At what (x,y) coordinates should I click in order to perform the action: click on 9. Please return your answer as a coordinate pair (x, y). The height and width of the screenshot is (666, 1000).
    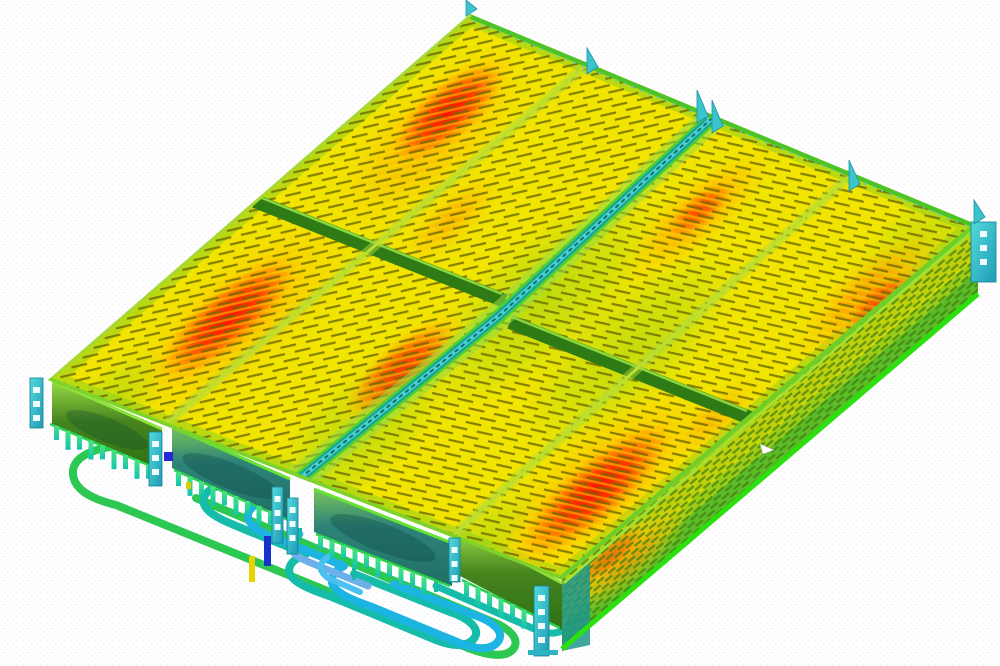
    Looking at the image, I should click on (102, 452).